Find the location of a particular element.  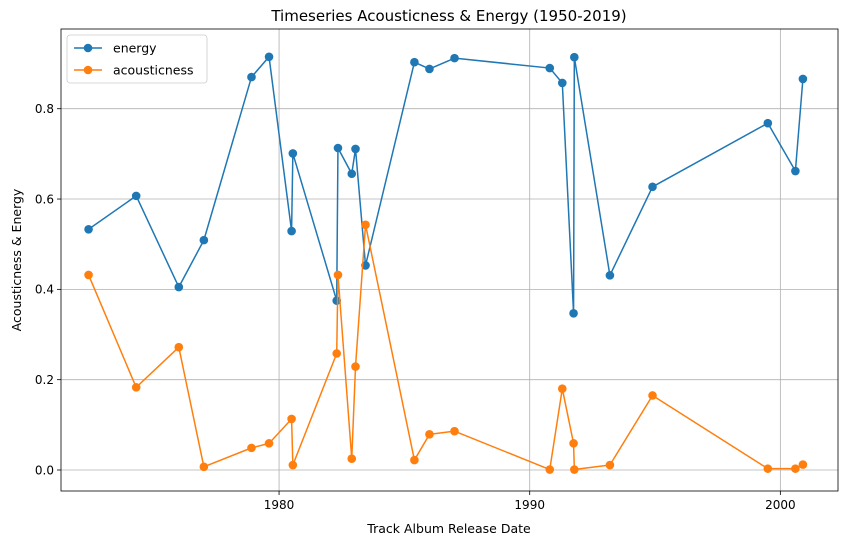

legend-entry-energy: energy is located at coordinates (115, 48).